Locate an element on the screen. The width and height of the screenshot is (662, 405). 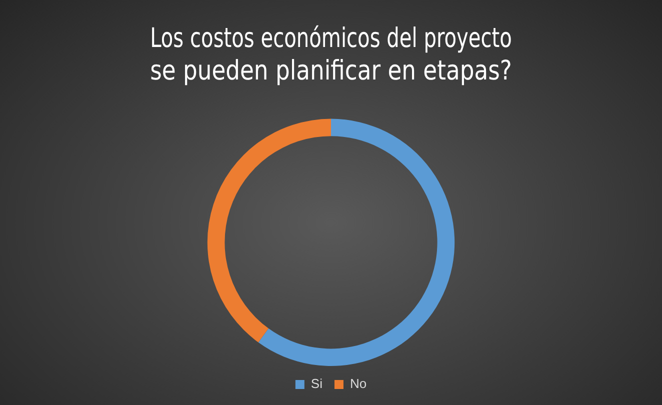
legend-label: No is located at coordinates (358, 384).